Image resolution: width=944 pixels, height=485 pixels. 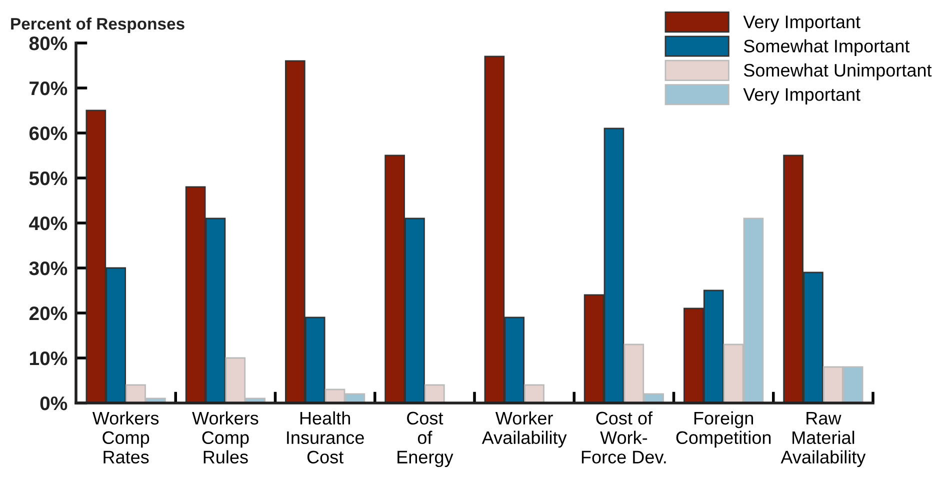 I want to click on y-tick-label: 0%, so click(x=54, y=403).